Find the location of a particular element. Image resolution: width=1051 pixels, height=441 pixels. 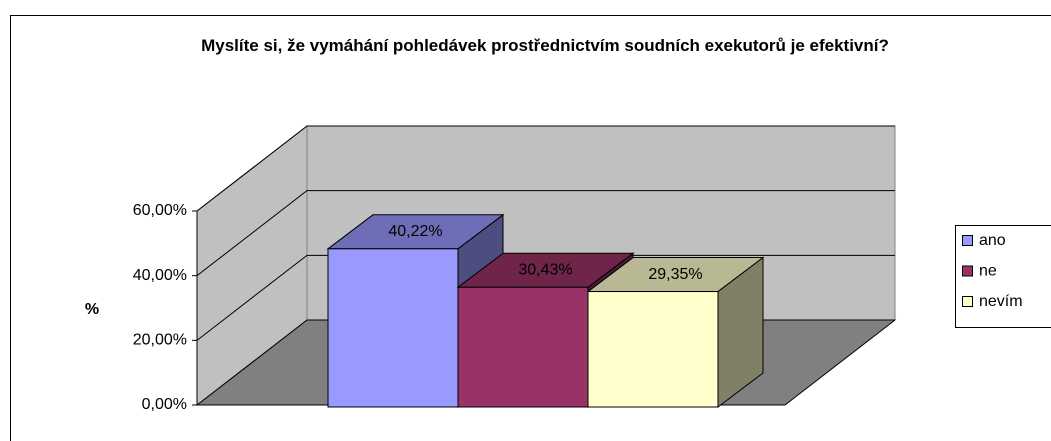

y-tick-label: 0,00% is located at coordinates (164, 404).